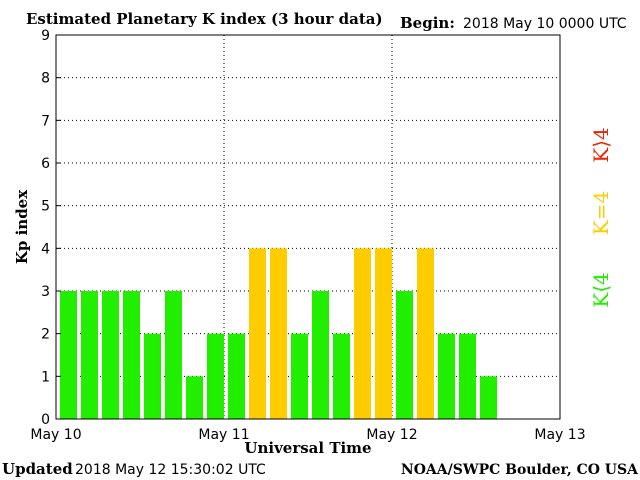  Describe the element at coordinates (427, 23) in the screenshot. I see `begin-label: Begin:` at that location.